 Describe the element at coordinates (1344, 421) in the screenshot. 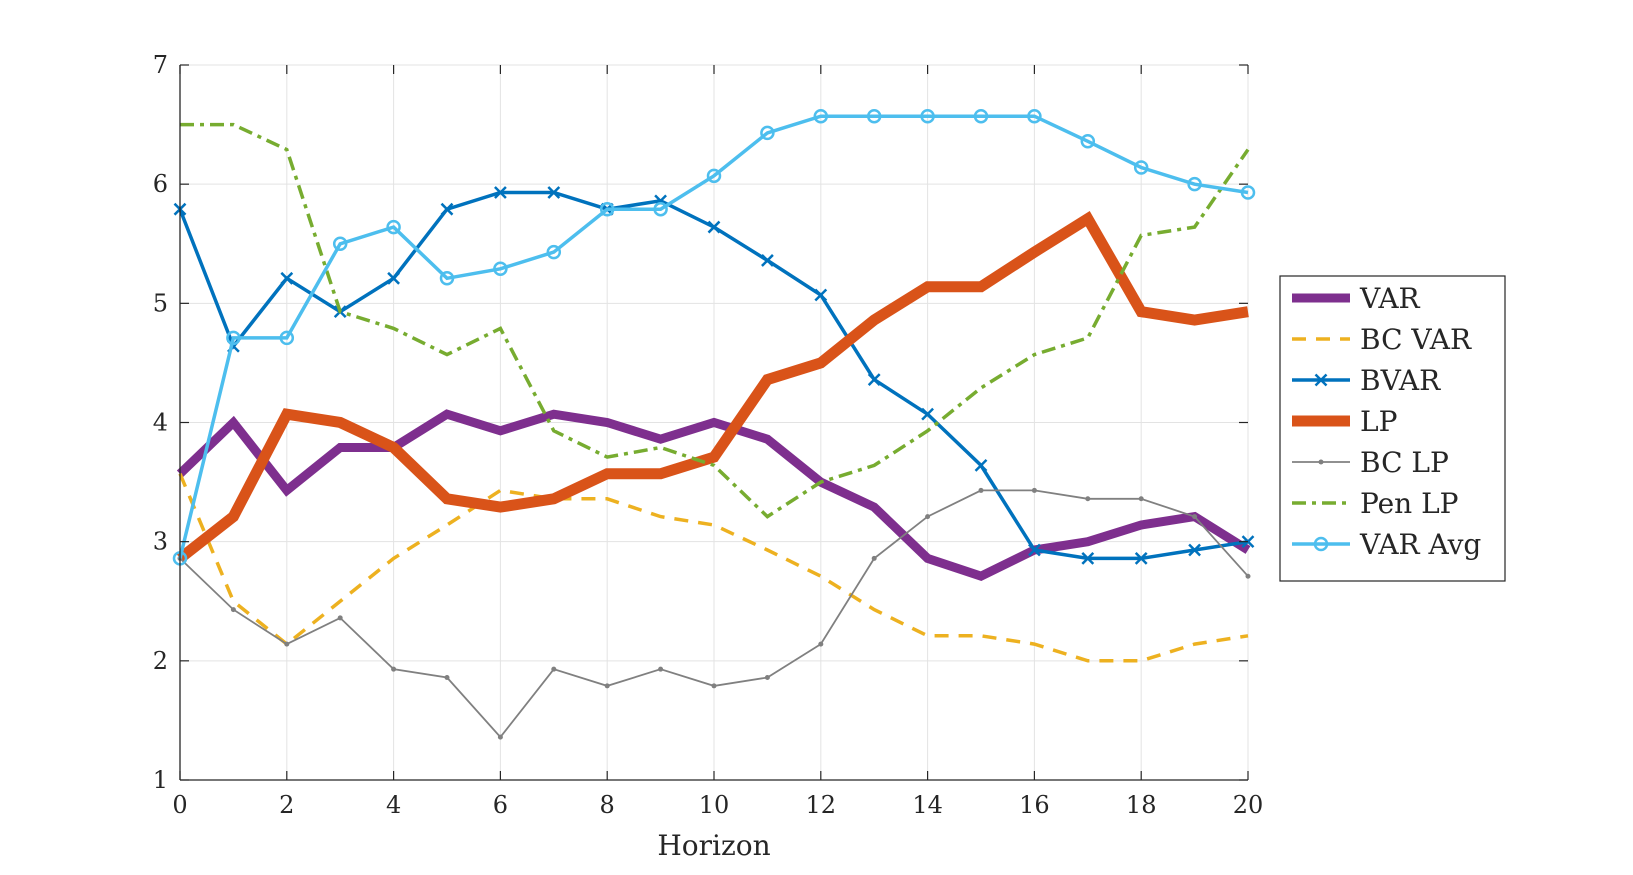

I see `legend-item-lp: LP` at that location.